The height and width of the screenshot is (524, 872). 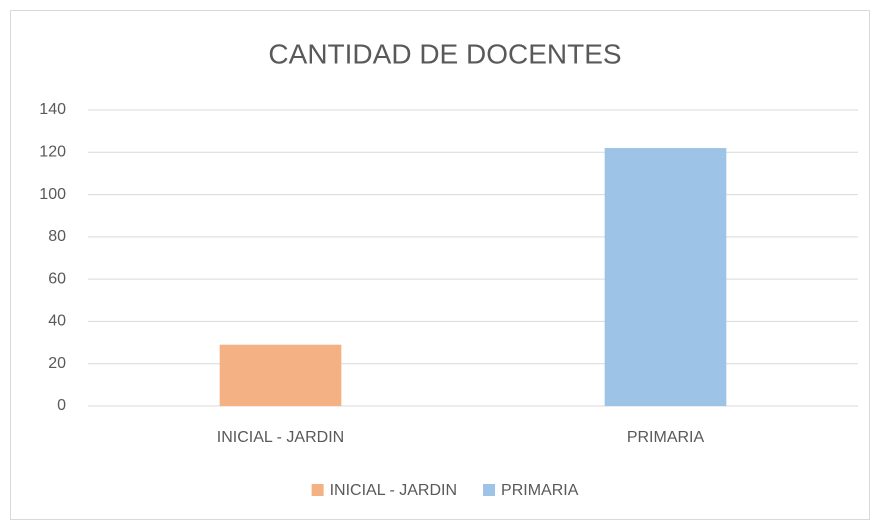 I want to click on chart-title: CANTIDAD DE DOCENTES, so click(x=444, y=53).